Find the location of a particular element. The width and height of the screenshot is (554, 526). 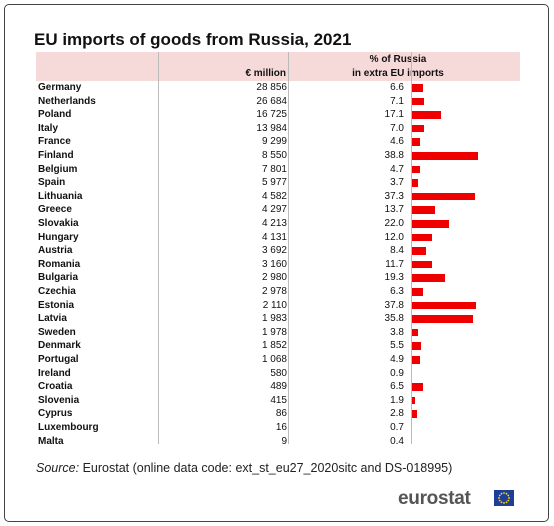

table-row: Ireland 580 0.9 is located at coordinates (278, 374).